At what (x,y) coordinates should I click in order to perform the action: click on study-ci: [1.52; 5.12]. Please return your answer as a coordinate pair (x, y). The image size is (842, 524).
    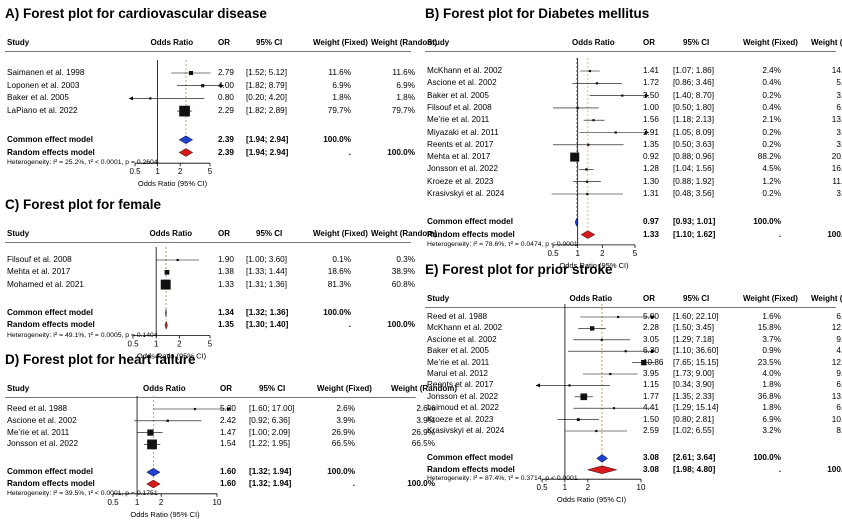
    Looking at the image, I should click on (266, 72).